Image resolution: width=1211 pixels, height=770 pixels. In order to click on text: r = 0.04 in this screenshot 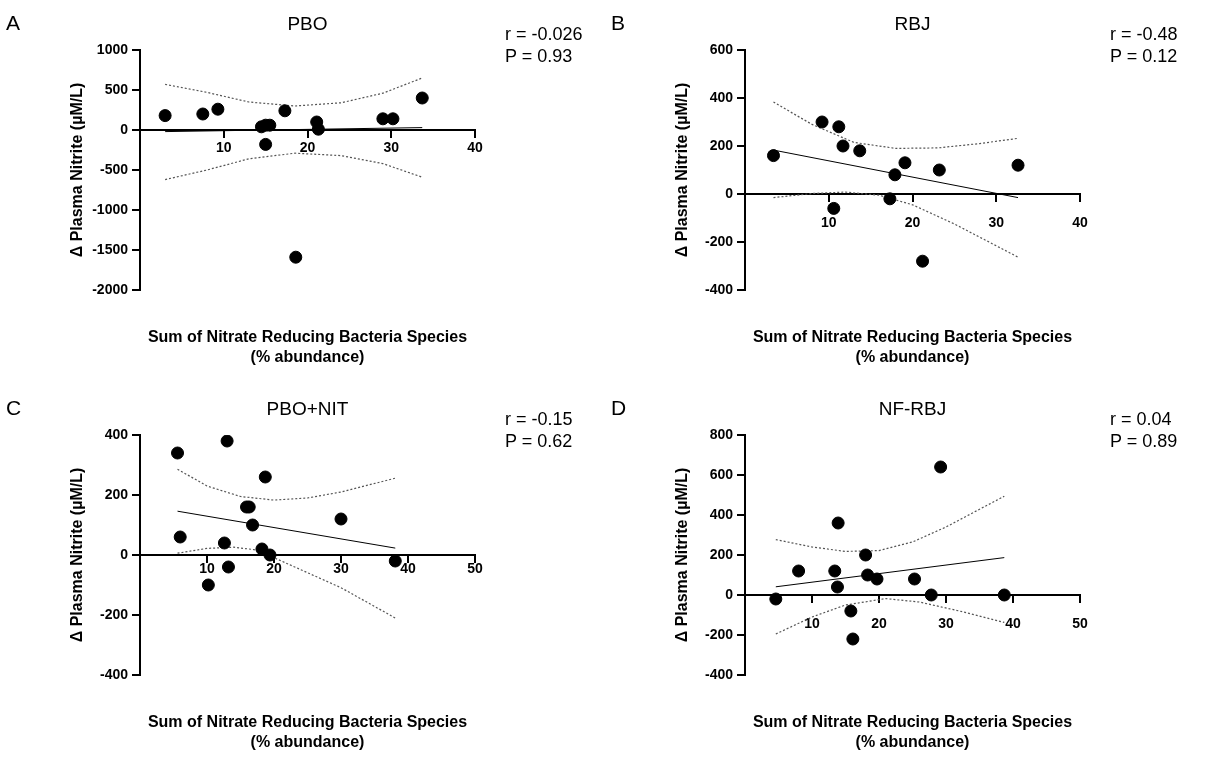, I will do `click(1141, 419)`.